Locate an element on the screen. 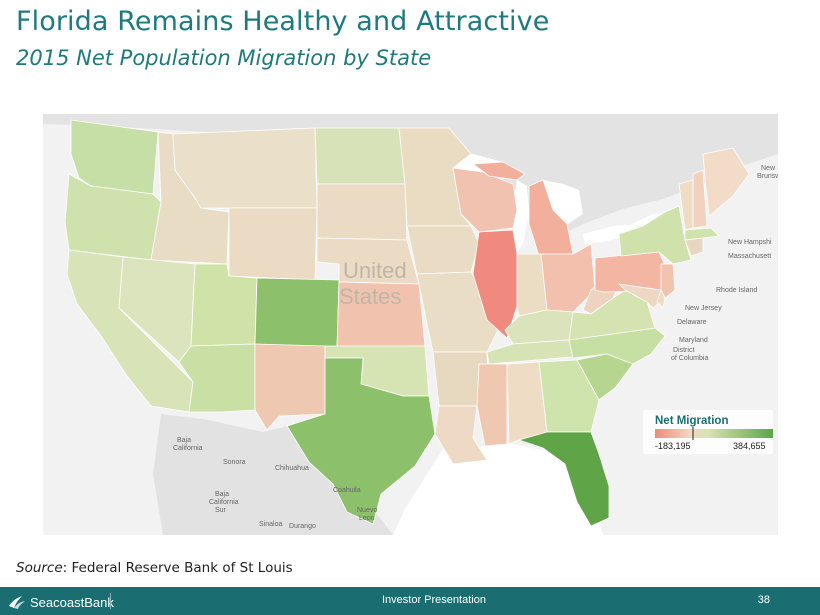 This screenshot has width=820, height=615. footer-bar: SeacoastBank Investor Presentation 38 is located at coordinates (410, 601).